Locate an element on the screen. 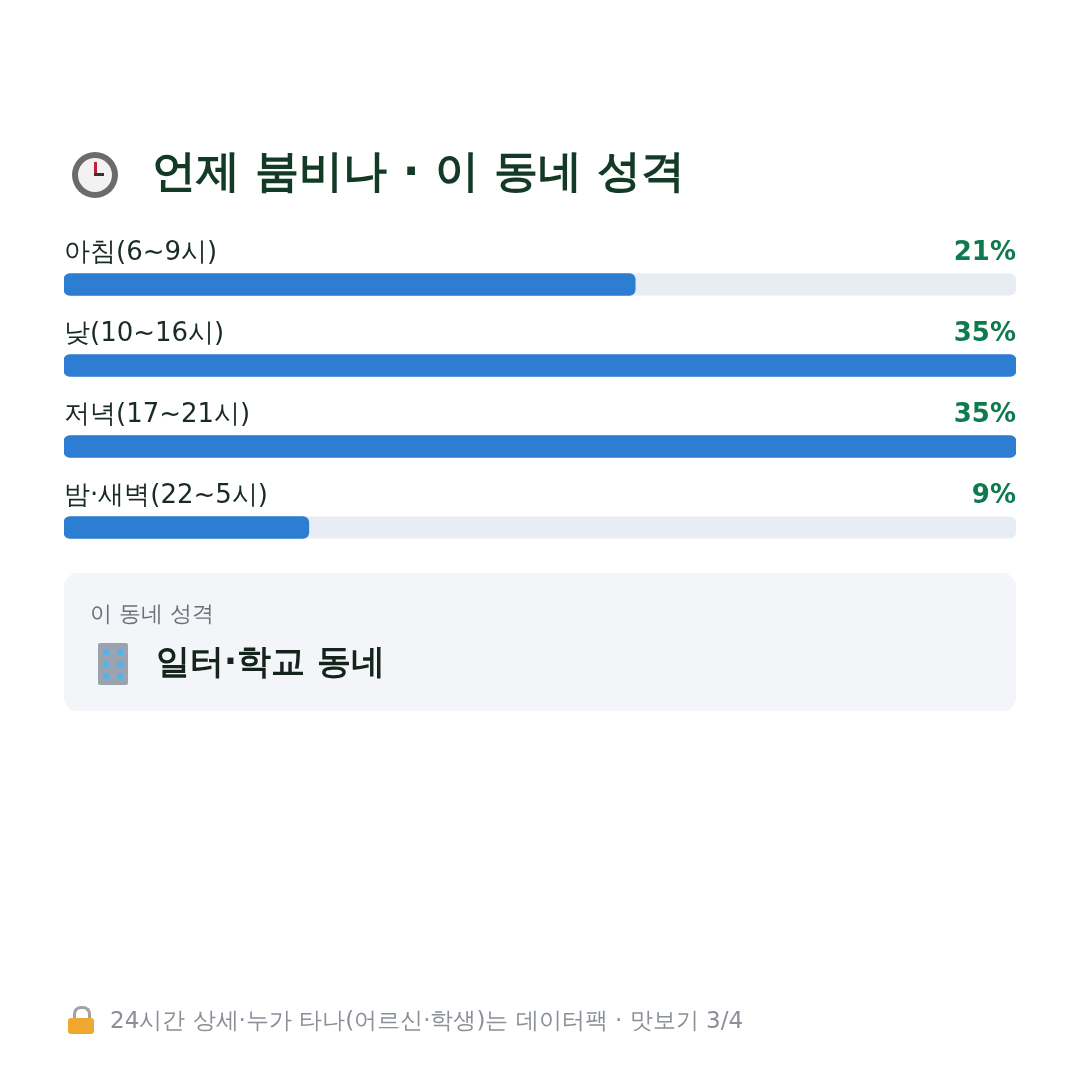  chart-title: 언제 붐비나 · 이 동네 성격 is located at coordinates (419, 171).